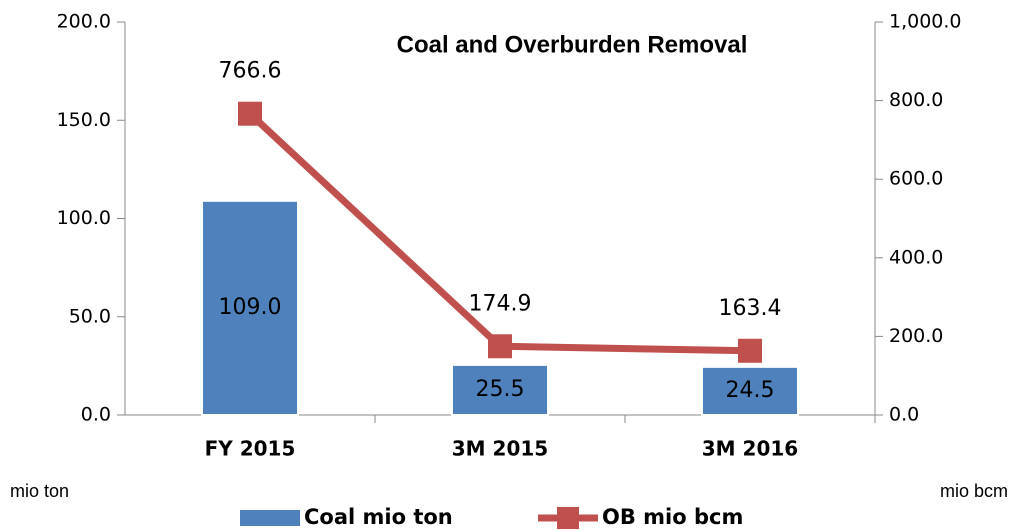 The width and height of the screenshot is (1020, 531). Describe the element at coordinates (500, 449) in the screenshot. I see `x-tick-label: 3M 2015` at that location.